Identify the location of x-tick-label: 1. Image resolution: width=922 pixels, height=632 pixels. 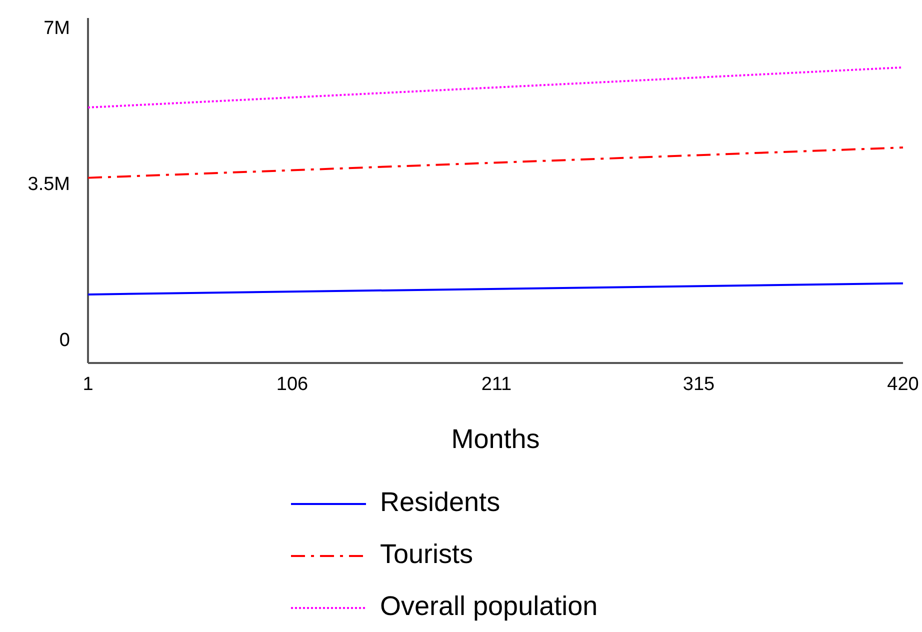
(88, 384).